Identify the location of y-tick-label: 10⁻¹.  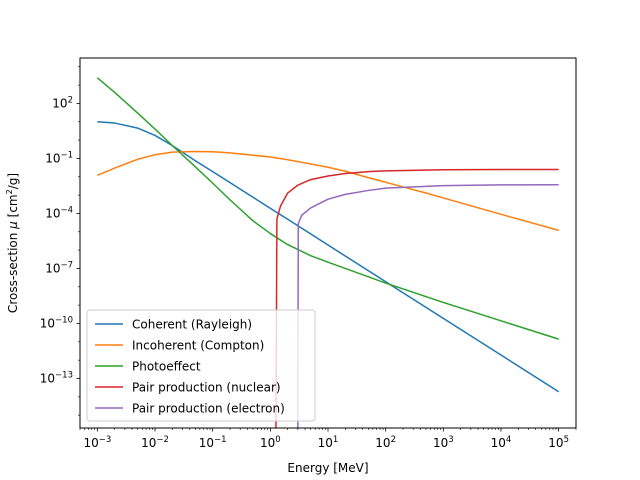
(59, 157).